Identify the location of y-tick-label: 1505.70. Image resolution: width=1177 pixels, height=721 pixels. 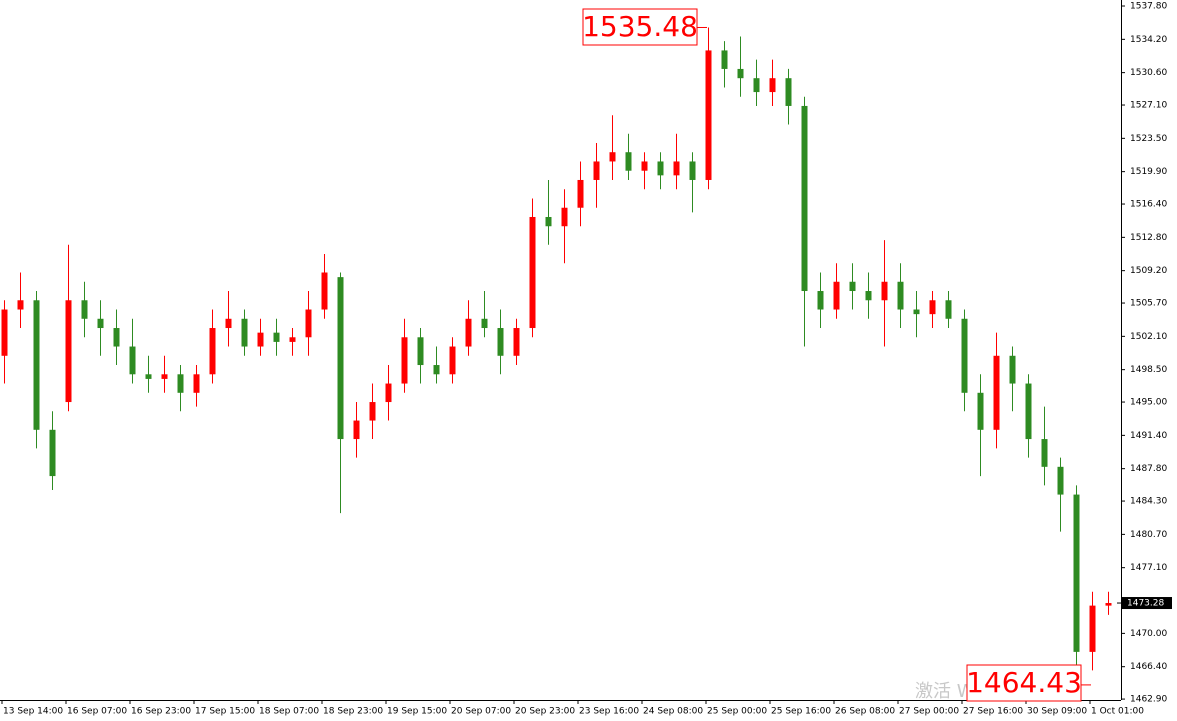
(1148, 304).